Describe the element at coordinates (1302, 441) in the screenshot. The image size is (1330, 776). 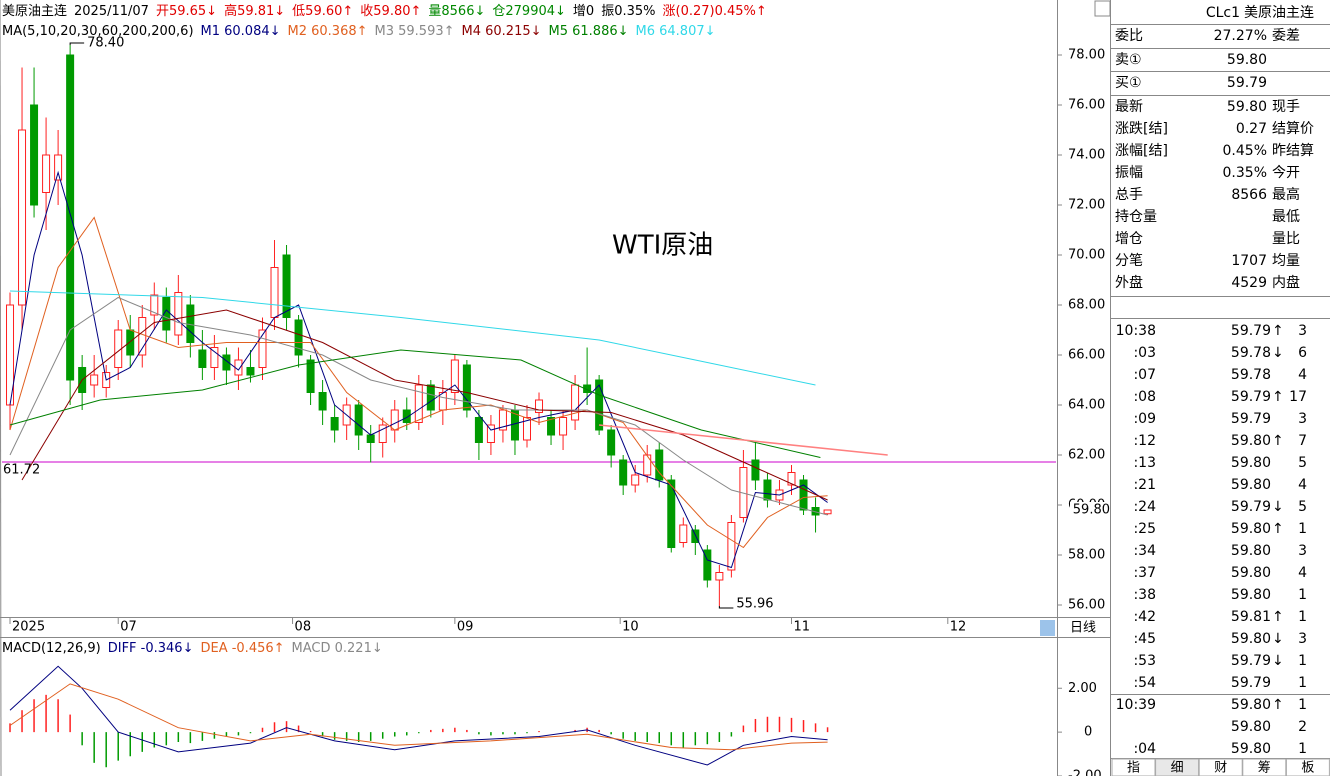
I see `tick-volume: 7` at that location.